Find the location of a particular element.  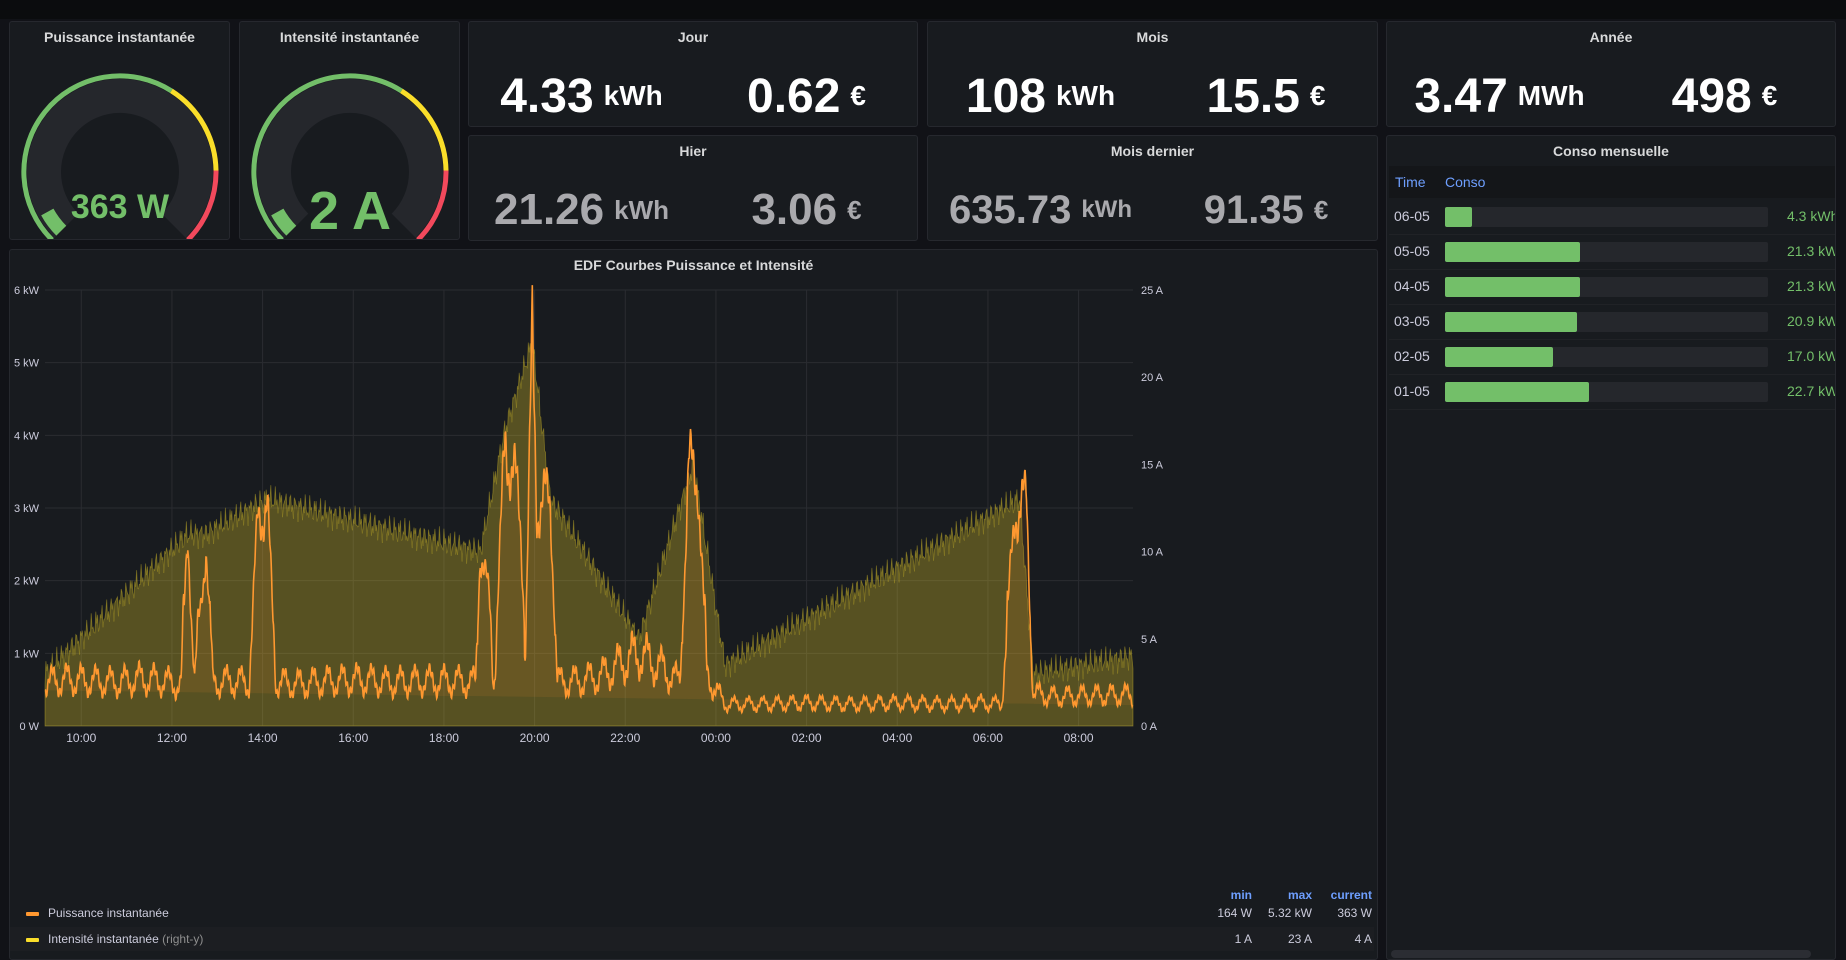

x-tick-label: 12:00 is located at coordinates (172, 738).